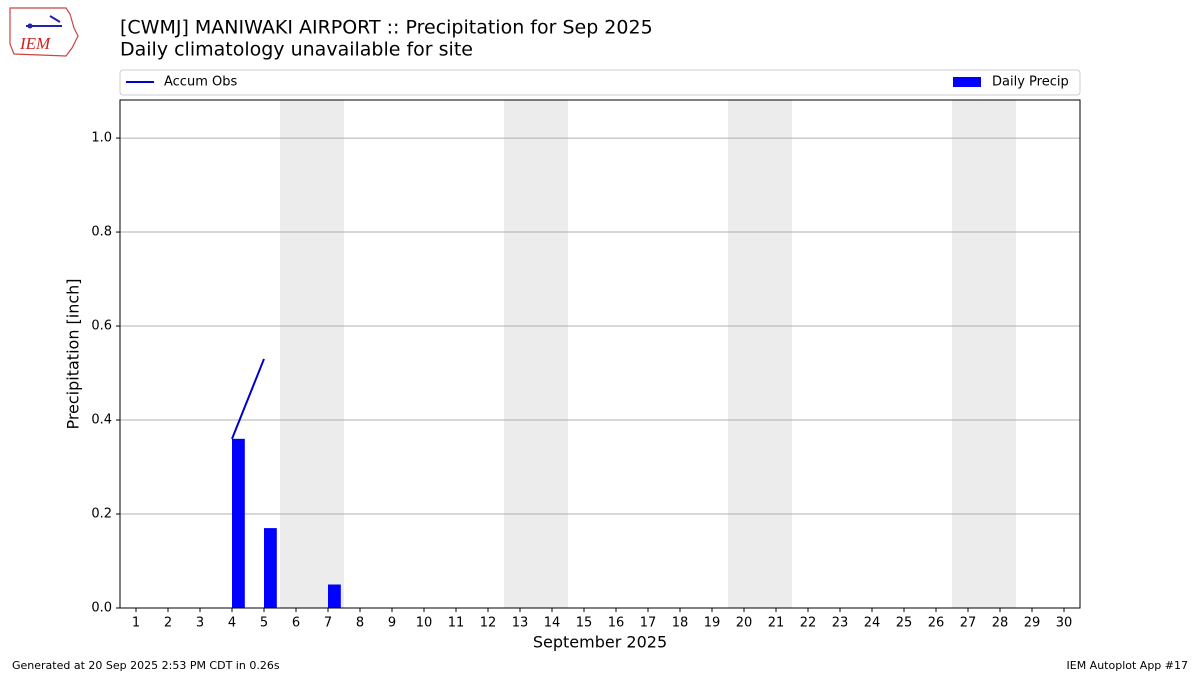 This screenshot has height=675, width=1200. I want to click on legend-swatch, so click(967, 82).